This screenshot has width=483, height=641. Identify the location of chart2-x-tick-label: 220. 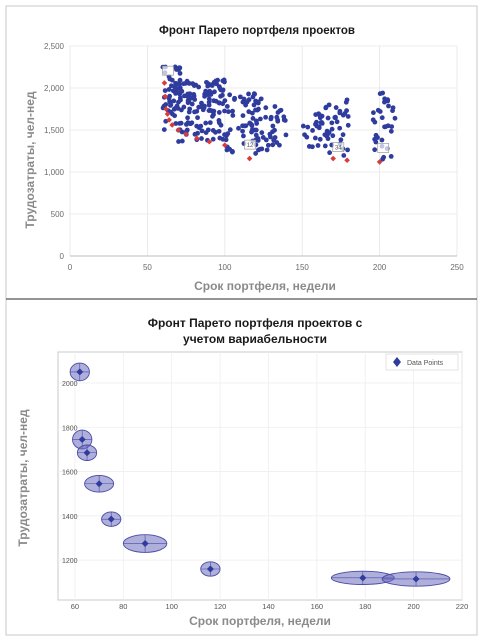
(462, 606).